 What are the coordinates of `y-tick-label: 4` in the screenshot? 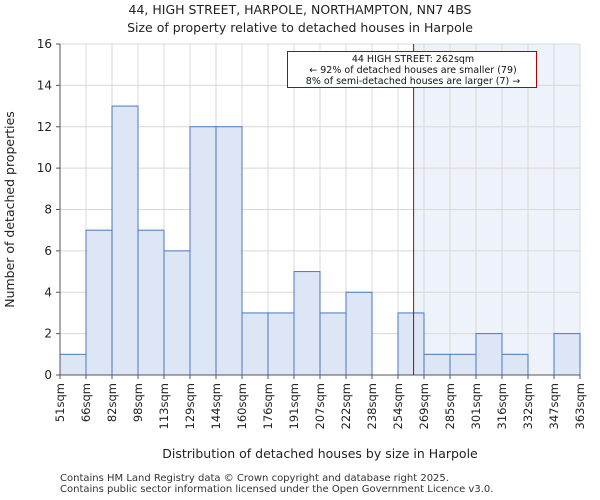 It's located at (48, 292).